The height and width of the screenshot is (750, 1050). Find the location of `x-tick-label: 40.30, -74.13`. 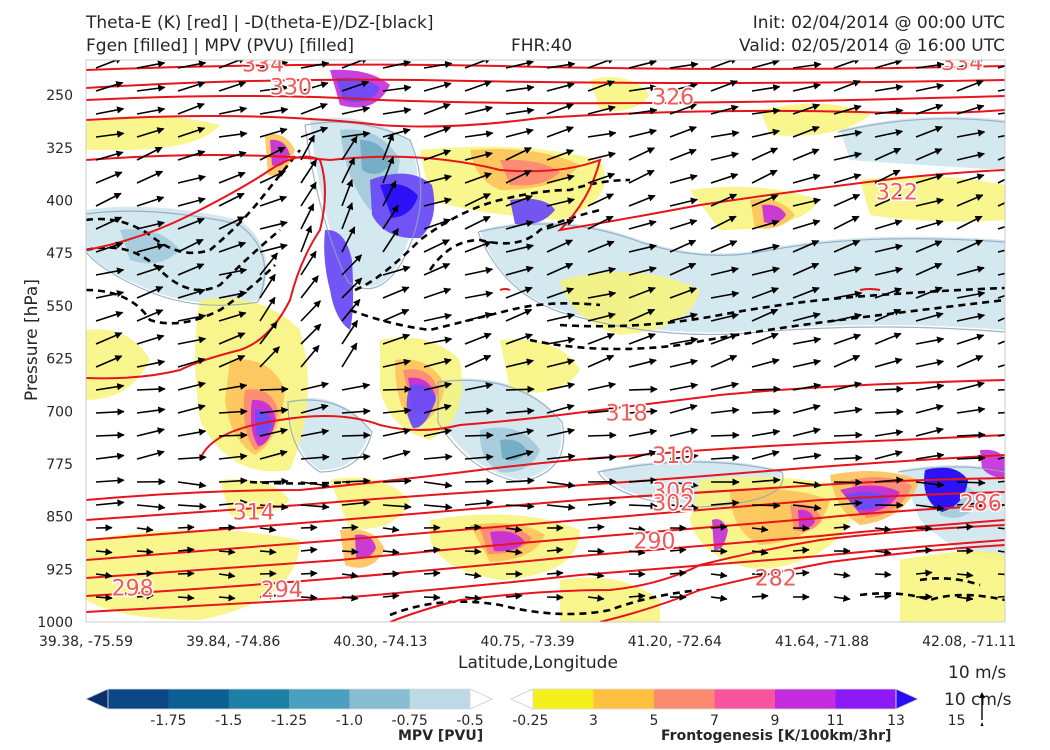

x-tick-label: 40.30, -74.13 is located at coordinates (380, 642).